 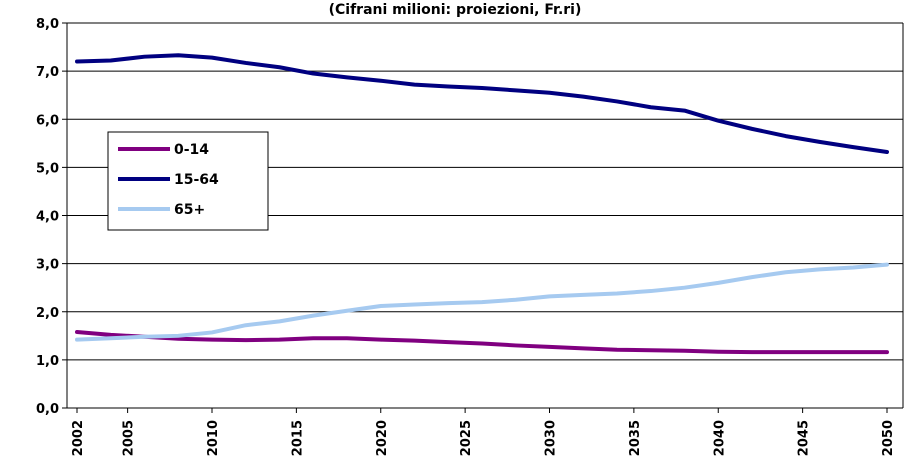 I want to click on x-tick-label: 2040, so click(x=719, y=438).